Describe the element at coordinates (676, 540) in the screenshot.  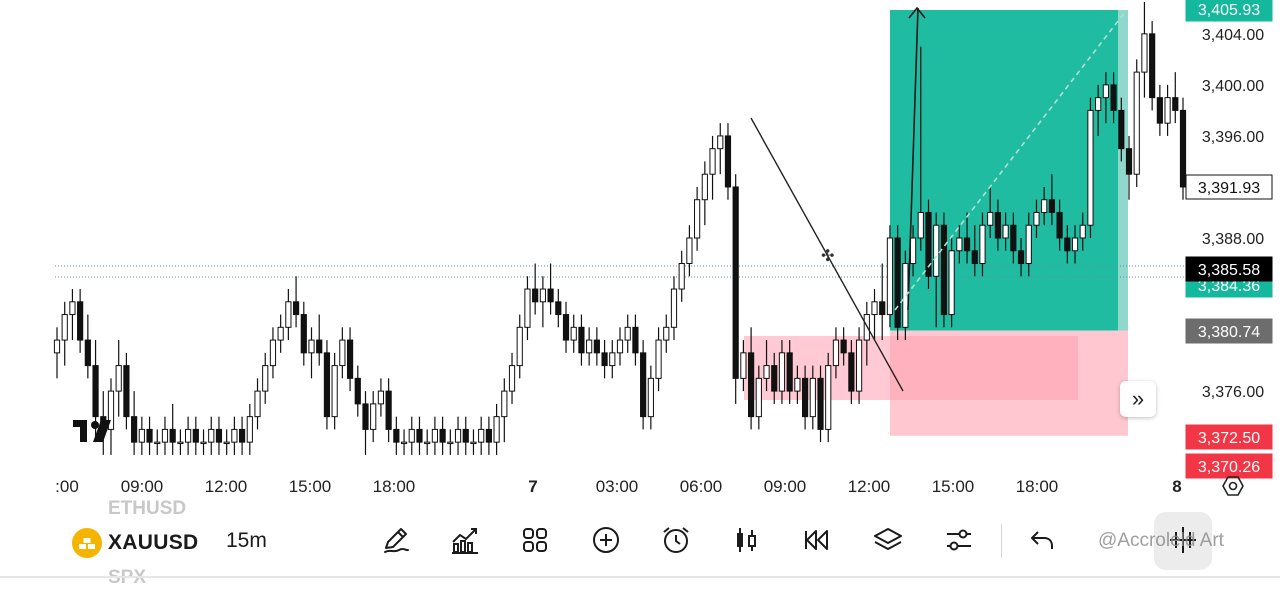
I see `alarm-clock-icon` at that location.